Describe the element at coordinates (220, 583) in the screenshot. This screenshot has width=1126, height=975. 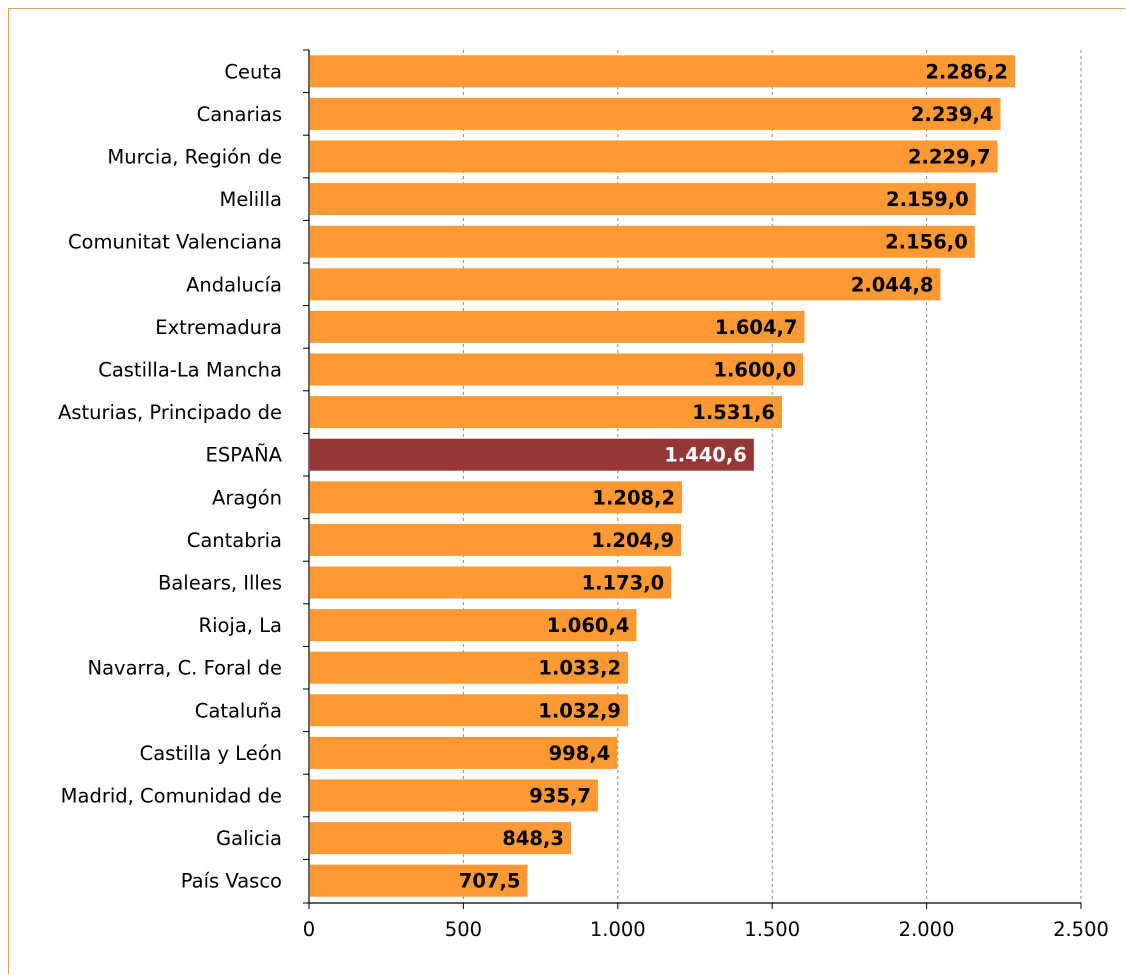
I see `category-label: Balears, Illes` at that location.